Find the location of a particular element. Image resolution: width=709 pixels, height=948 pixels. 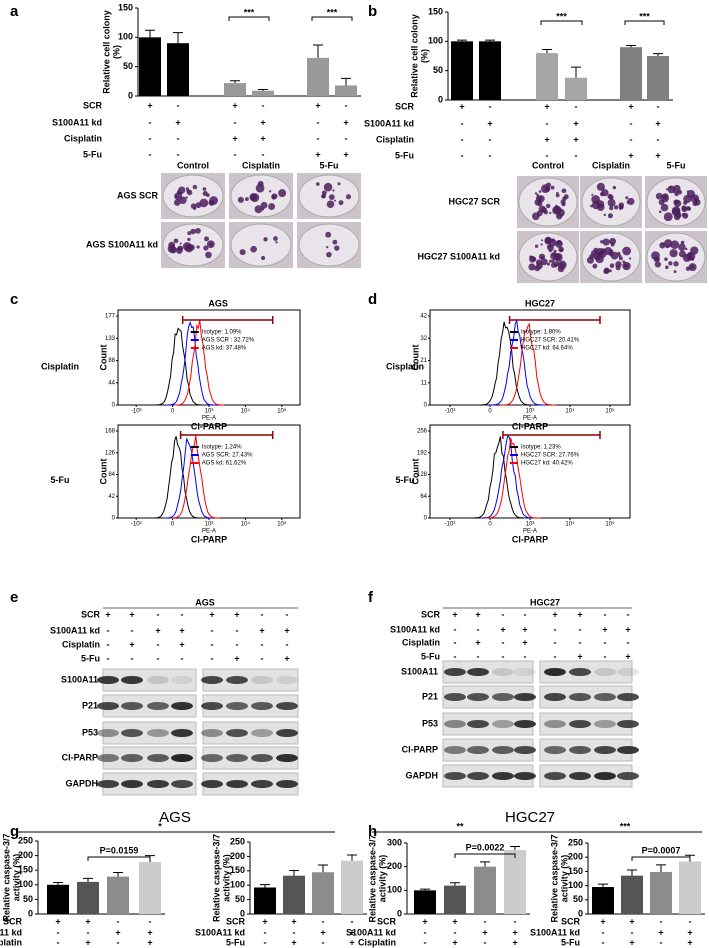

flow-frame is located at coordinates (209, 357).